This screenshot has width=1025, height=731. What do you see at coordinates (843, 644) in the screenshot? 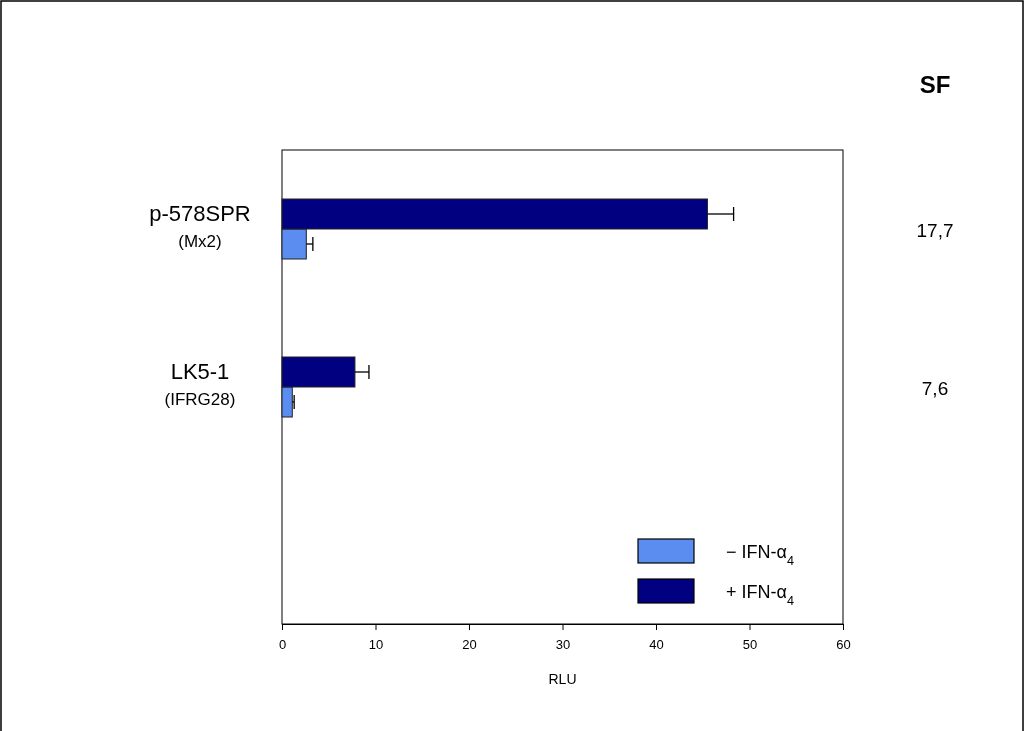
I see `x-tick-label: 60` at bounding box center [843, 644].